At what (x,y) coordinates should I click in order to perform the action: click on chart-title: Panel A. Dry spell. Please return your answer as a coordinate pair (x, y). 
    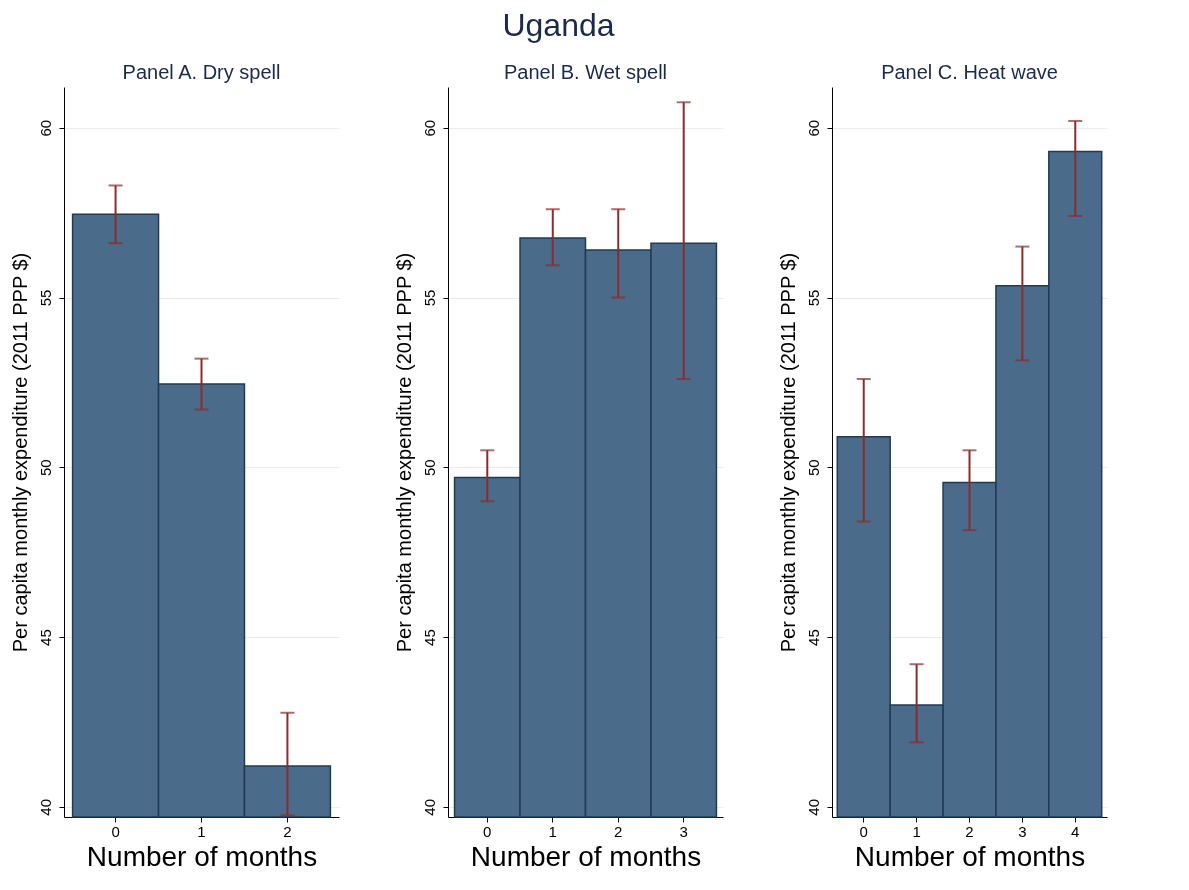
    Looking at the image, I should click on (201, 72).